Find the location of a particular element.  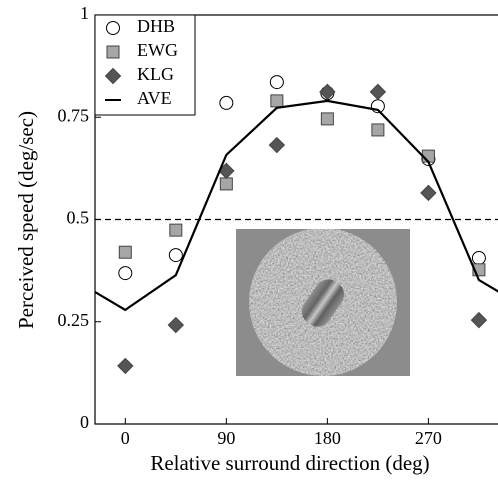

legend-label: EWG is located at coordinates (157, 50).